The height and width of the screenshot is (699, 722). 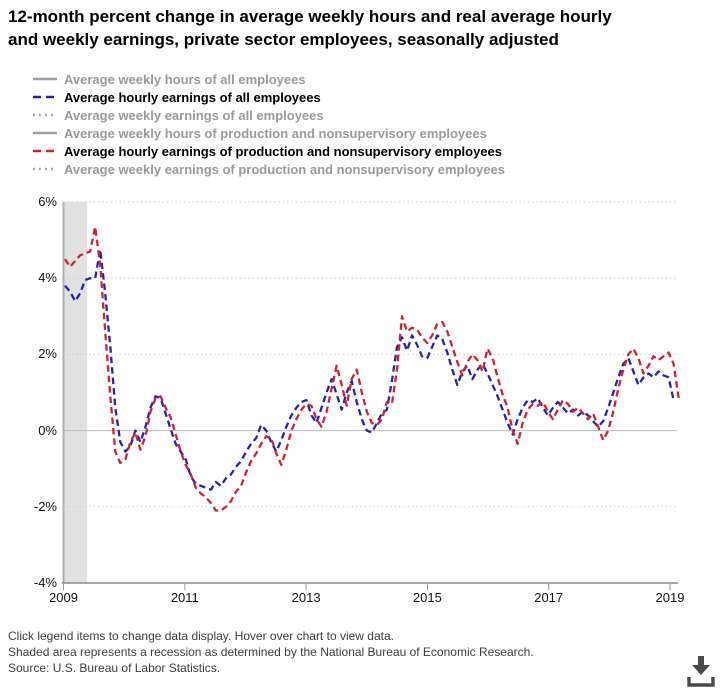 What do you see at coordinates (63, 597) in the screenshot?
I see `x-tick-label: 2009` at bounding box center [63, 597].